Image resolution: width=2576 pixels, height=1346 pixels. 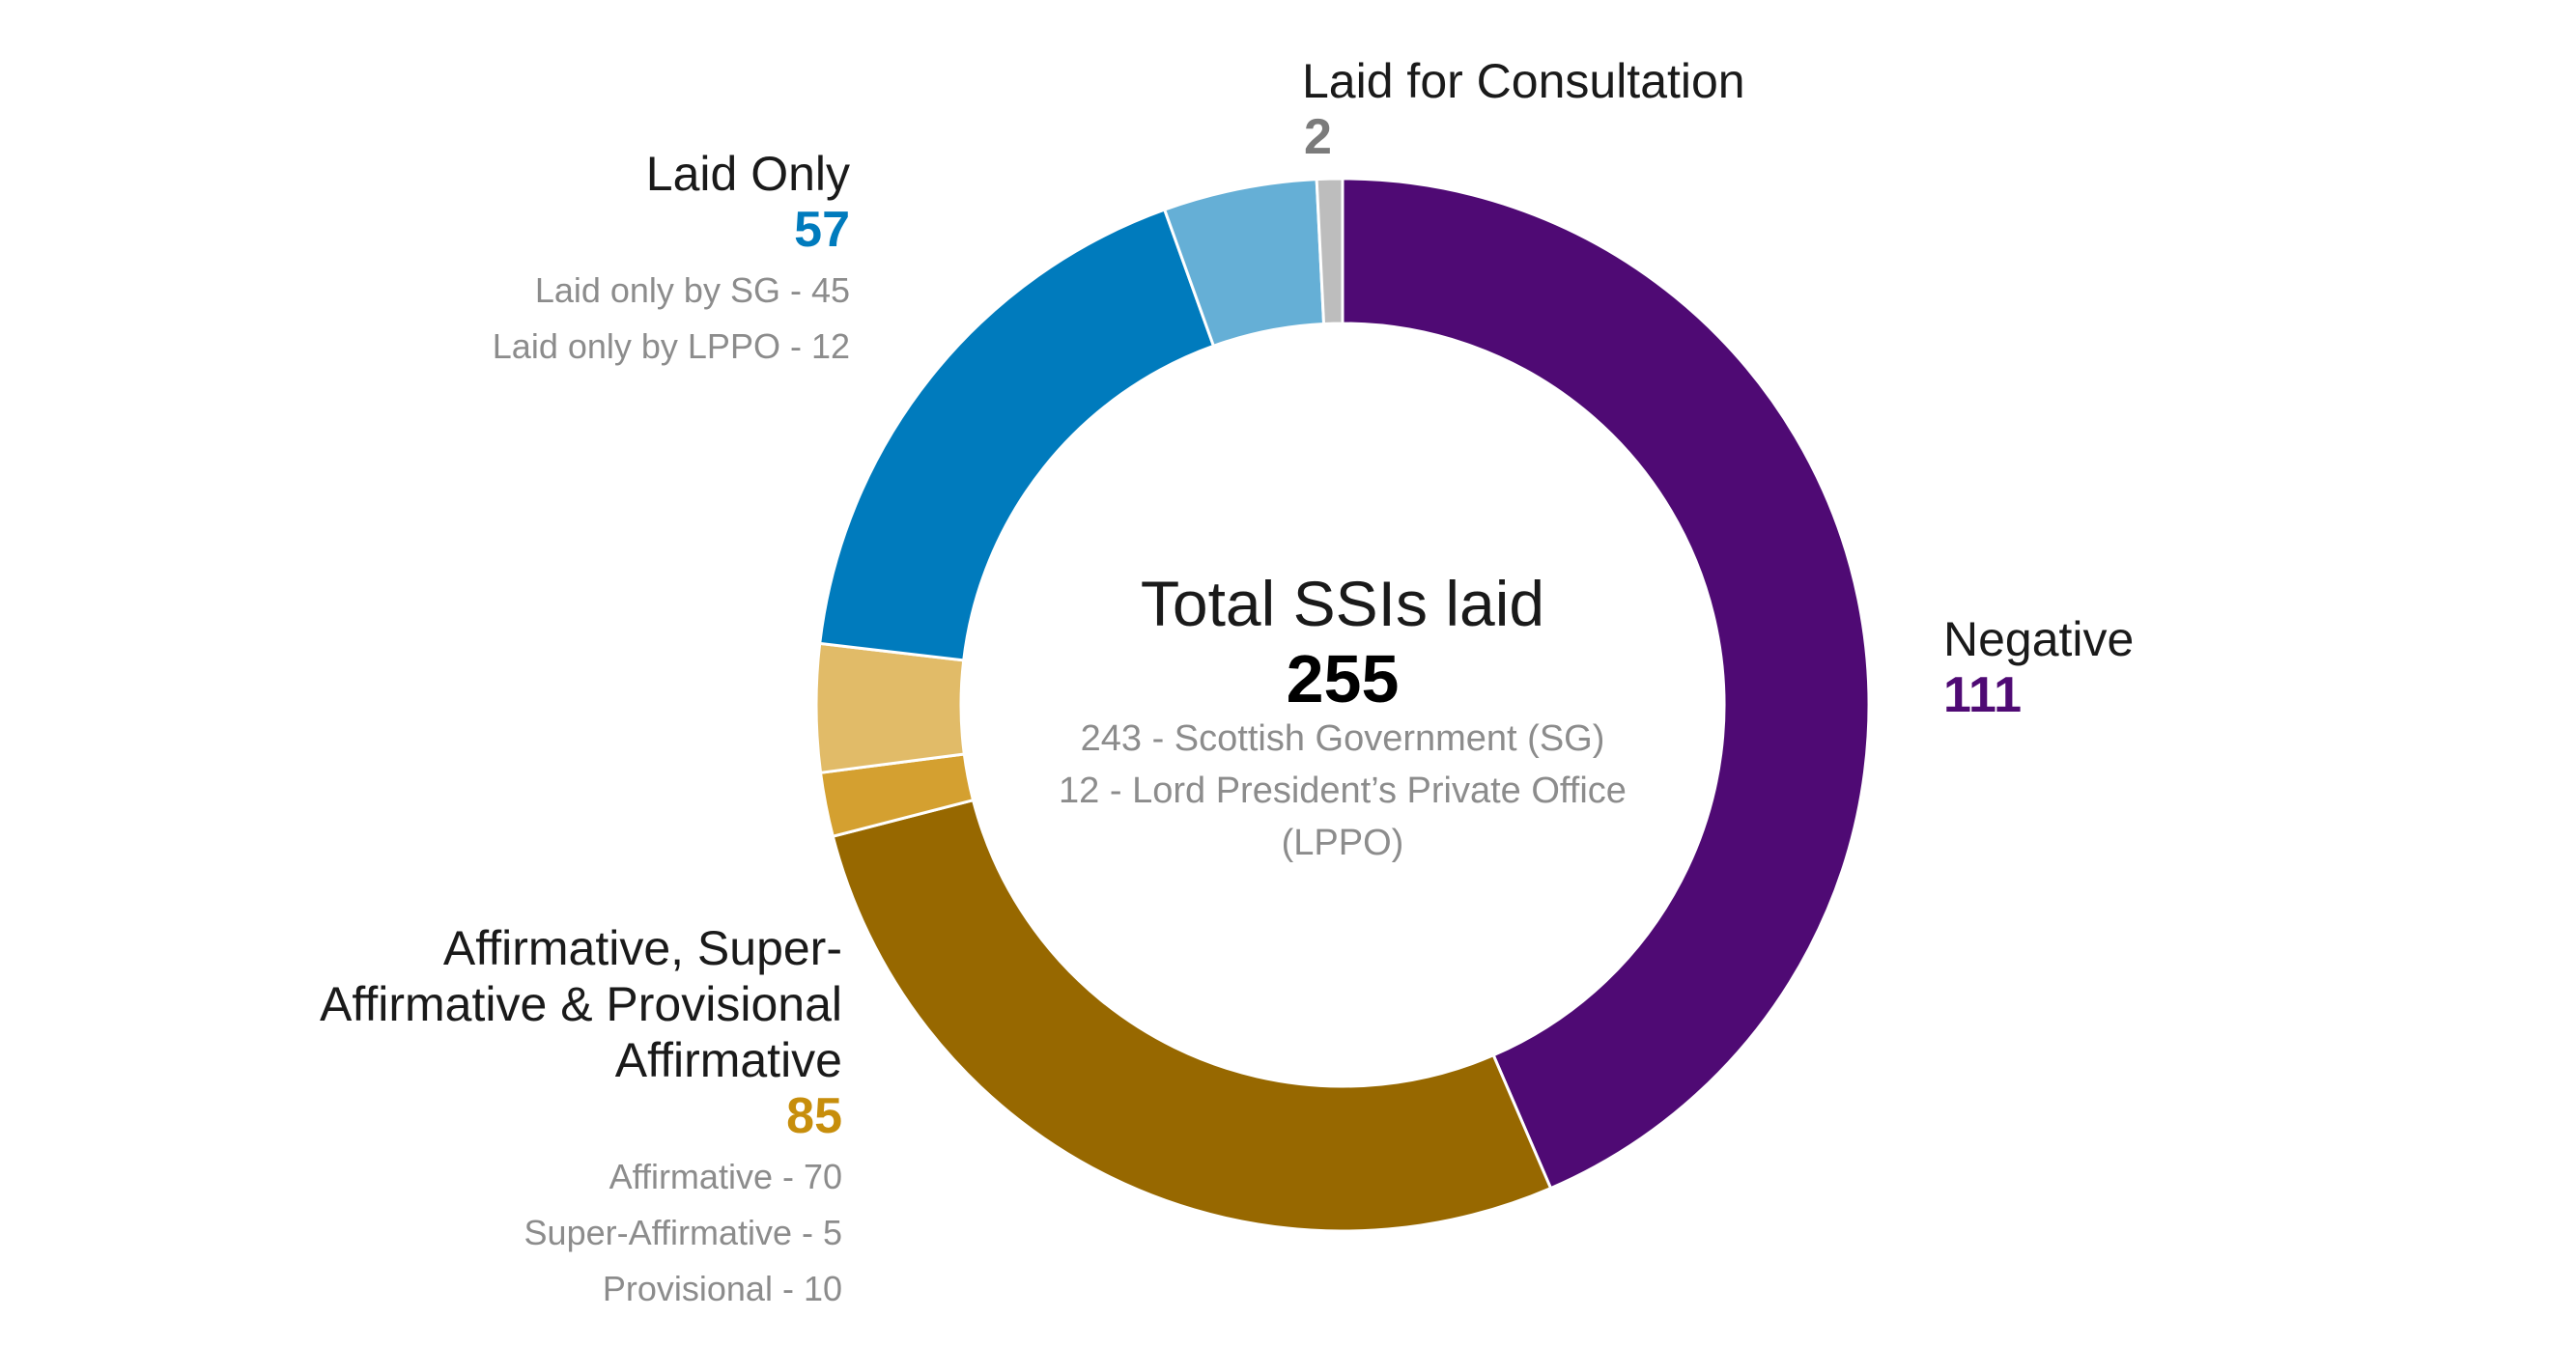 What do you see at coordinates (581, 1004) in the screenshot?
I see `affirmative-label-line-2: Affirmative & Provisional` at bounding box center [581, 1004].